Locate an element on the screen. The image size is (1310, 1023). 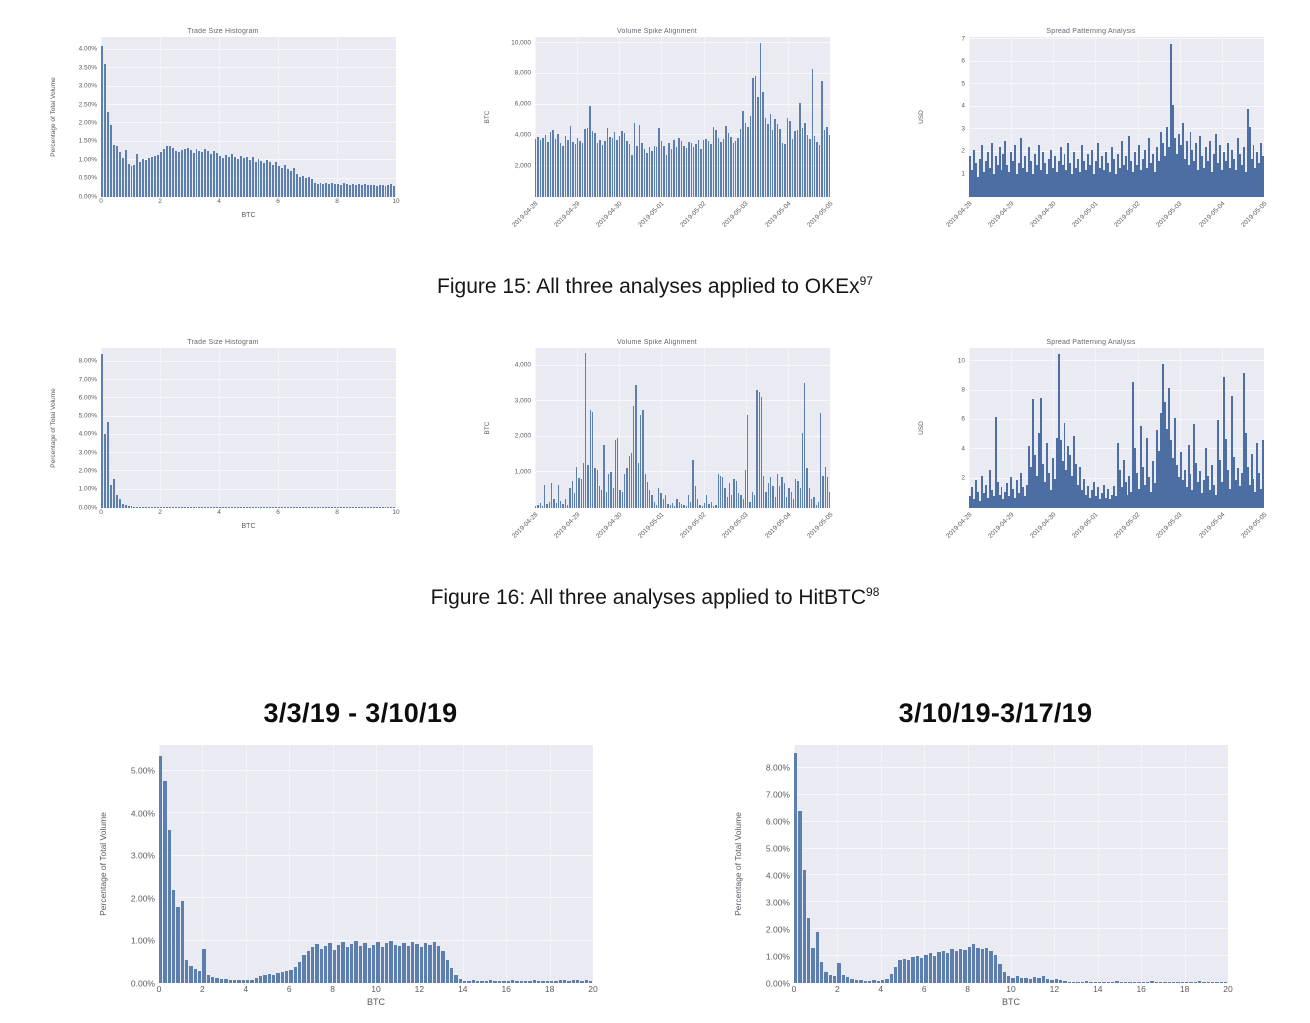
x-tick-label: 6 is located at coordinates (278, 201).